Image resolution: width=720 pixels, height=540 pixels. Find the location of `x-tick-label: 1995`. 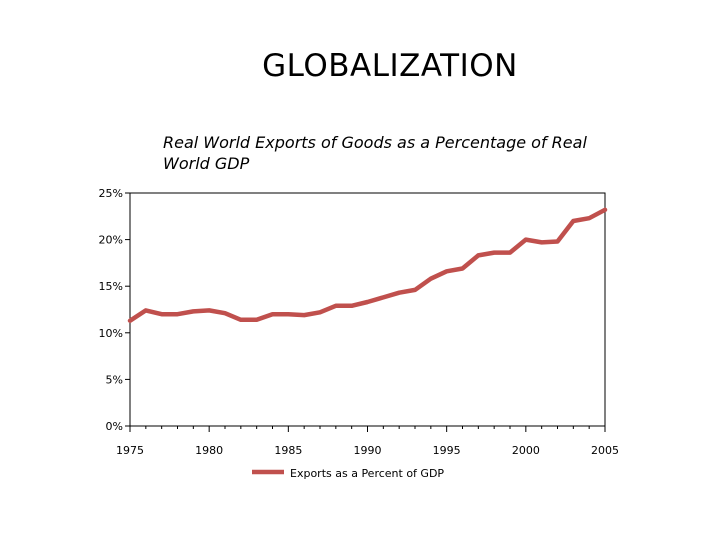

x-tick-label: 1995 is located at coordinates (447, 450).